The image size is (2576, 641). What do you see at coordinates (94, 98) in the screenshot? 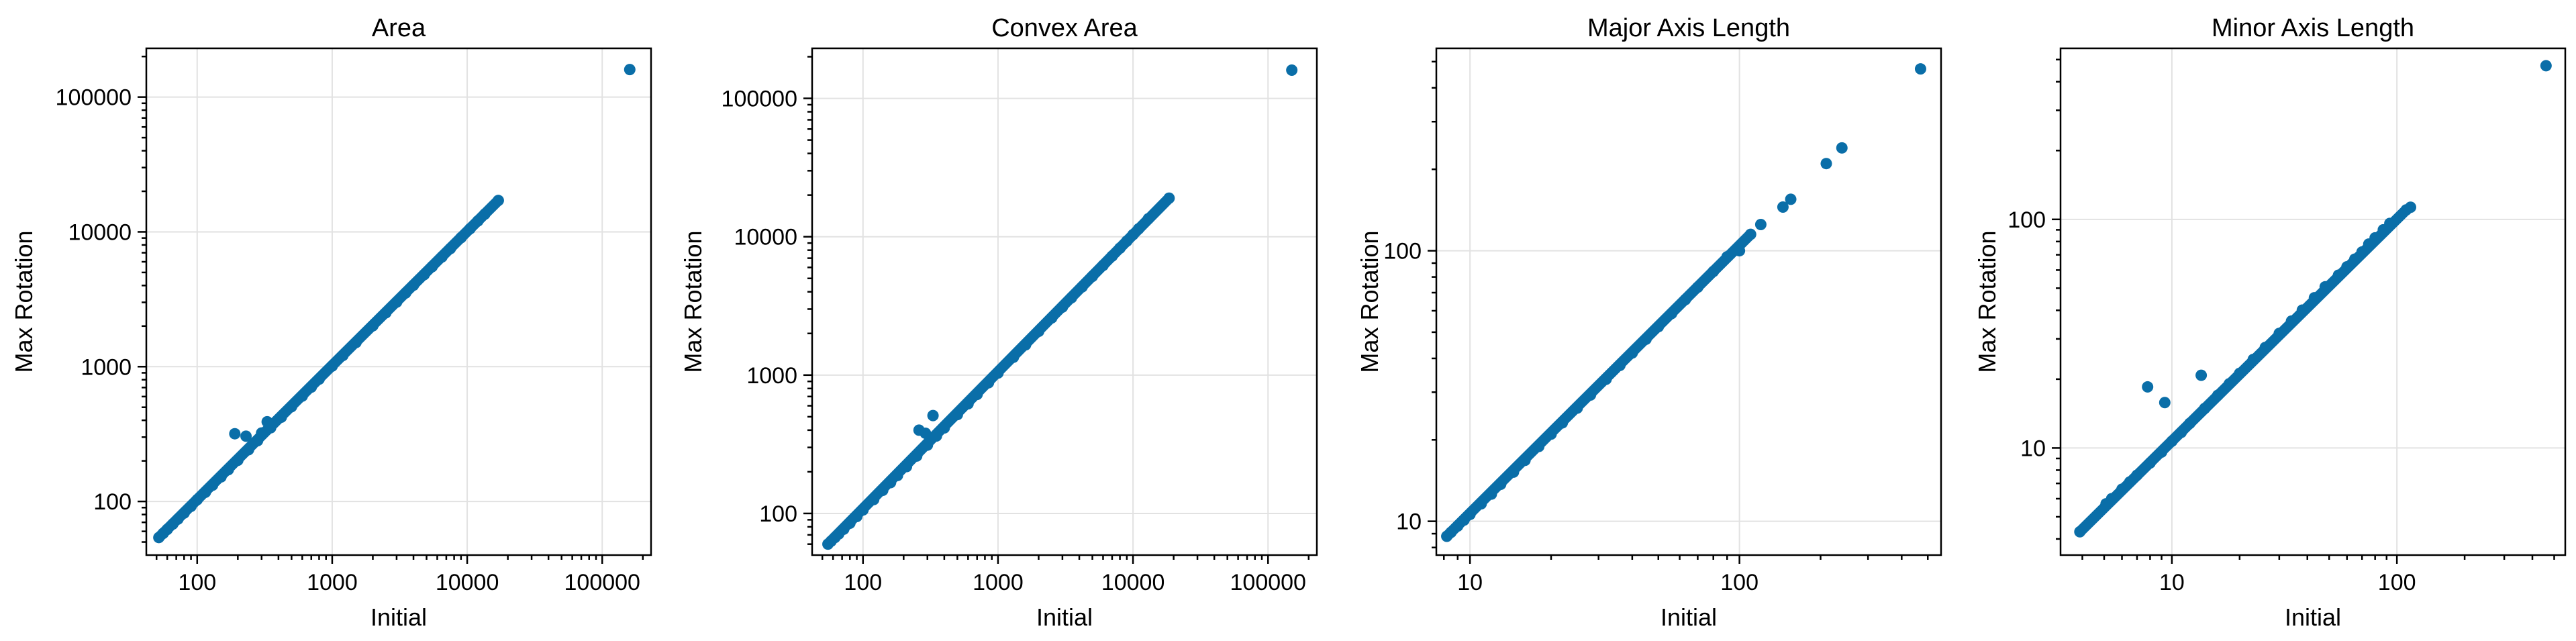
I see `y-tick-label: 100000` at bounding box center [94, 98].